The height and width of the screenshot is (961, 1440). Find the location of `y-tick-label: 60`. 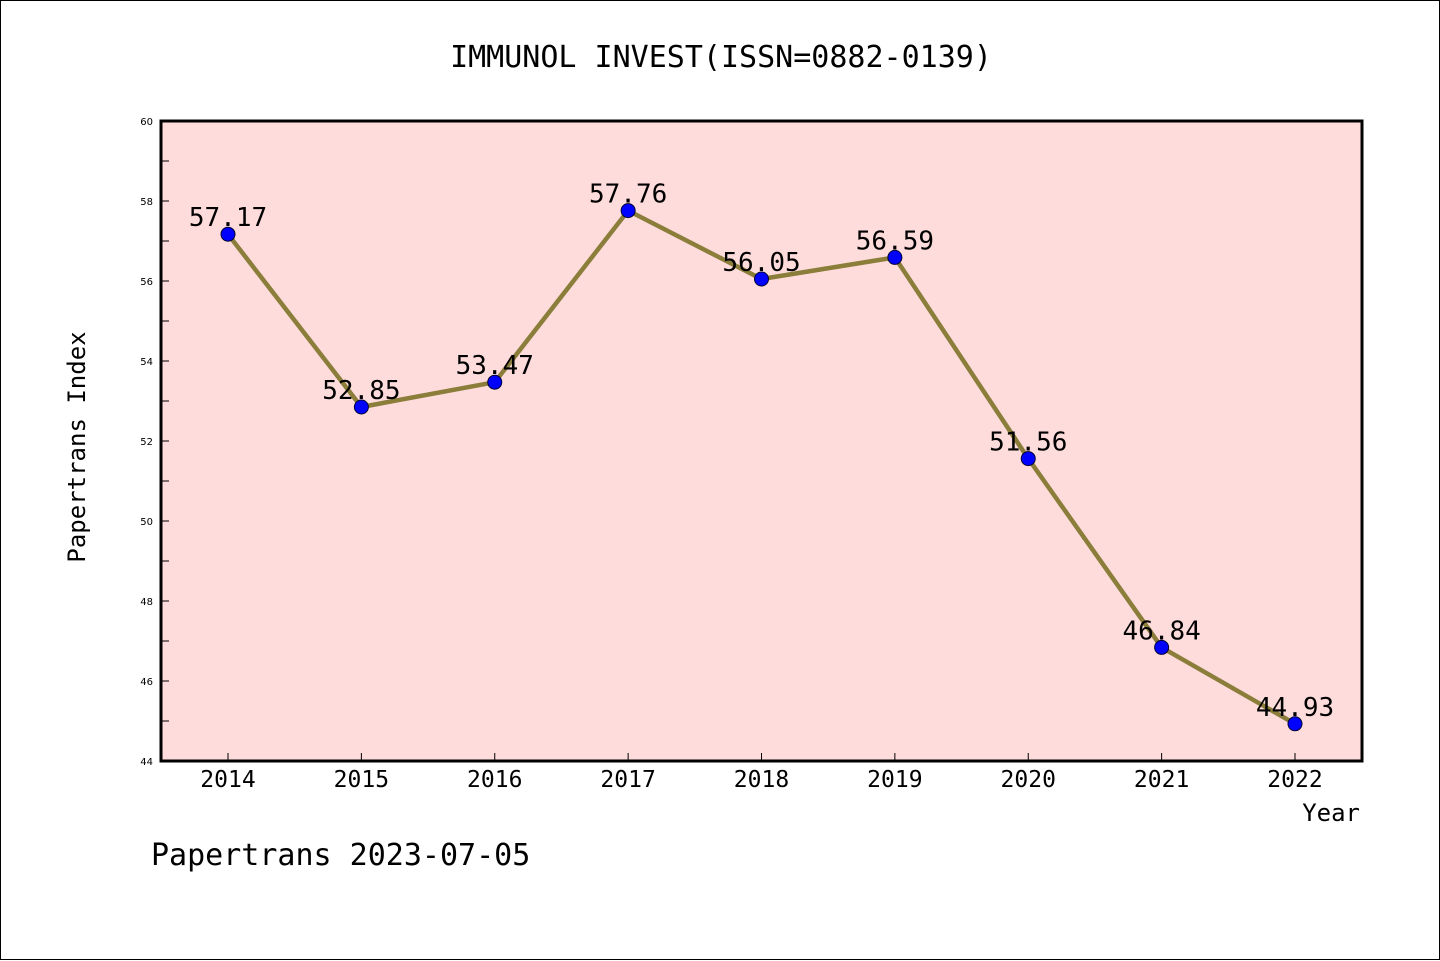

y-tick-label: 60 is located at coordinates (146, 122).